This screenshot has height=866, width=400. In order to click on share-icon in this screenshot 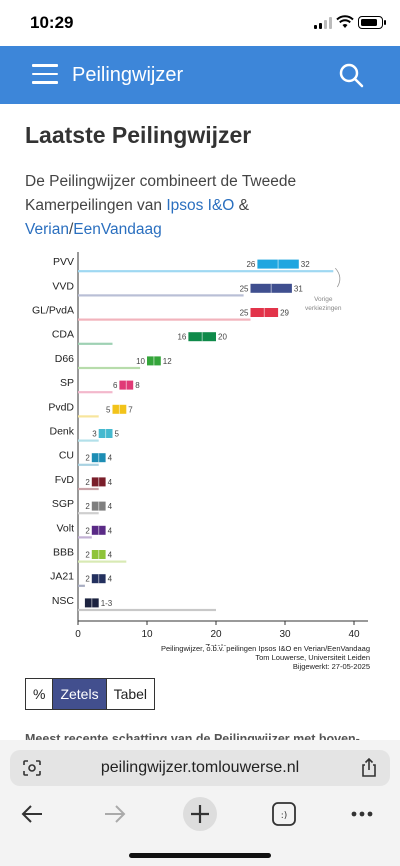, I will do `click(369, 768)`.